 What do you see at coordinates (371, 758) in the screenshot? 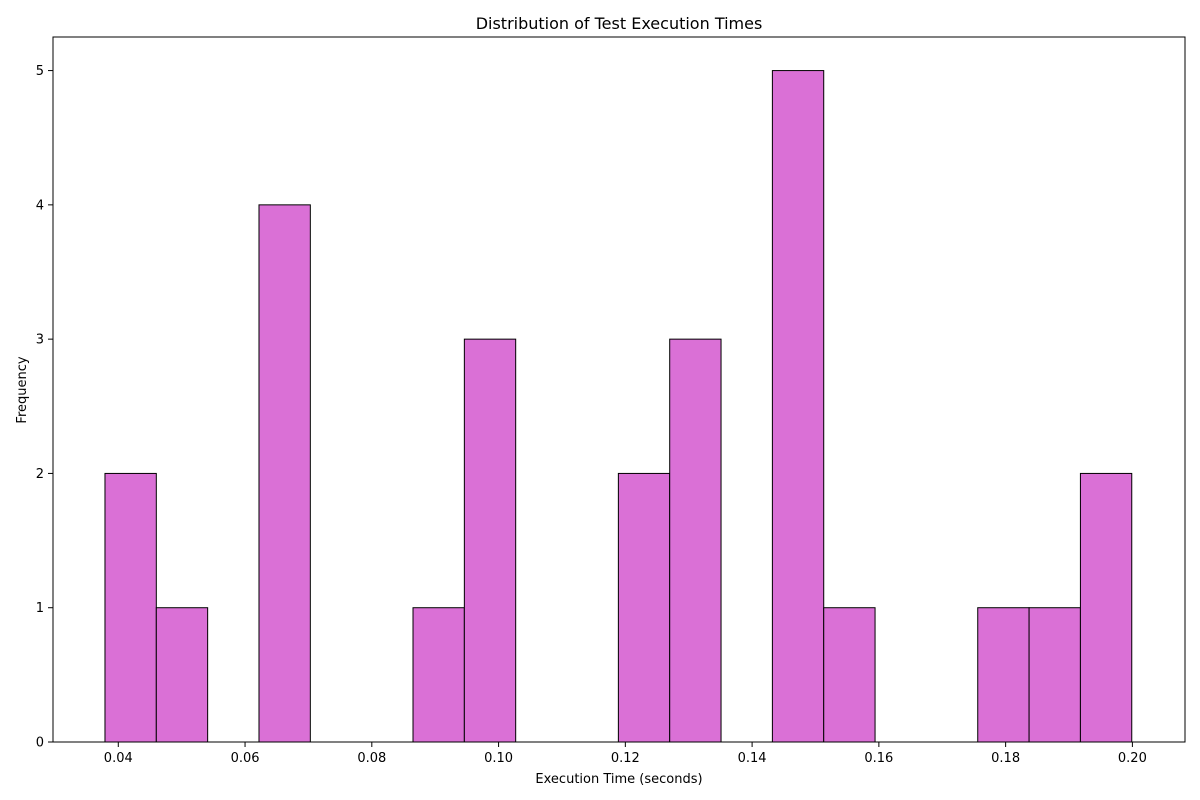
I see `x-tick-label: 0.08` at bounding box center [371, 758].